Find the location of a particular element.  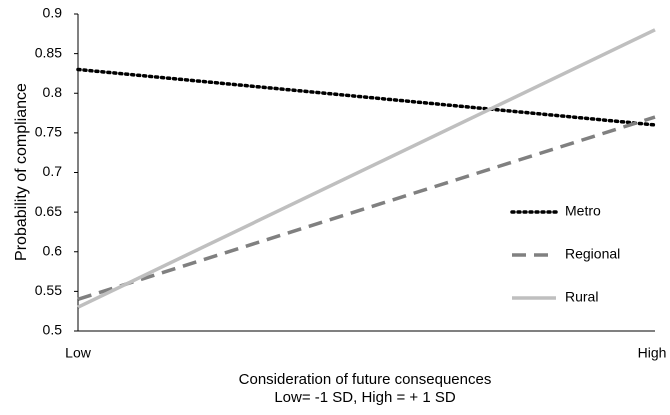

y-tick-label: 0.8 is located at coordinates (53, 92).